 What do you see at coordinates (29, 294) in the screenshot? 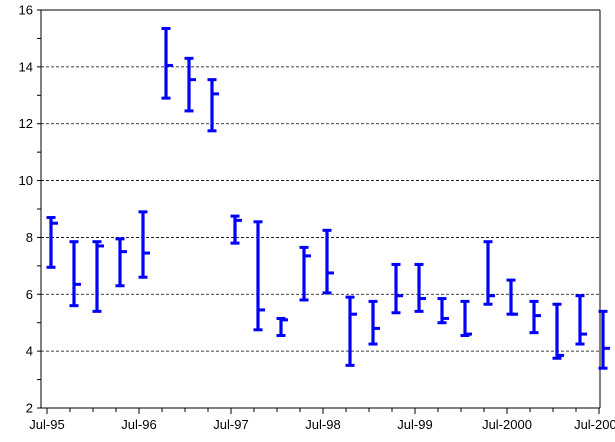
I see `y-tick-label: 6` at bounding box center [29, 294].